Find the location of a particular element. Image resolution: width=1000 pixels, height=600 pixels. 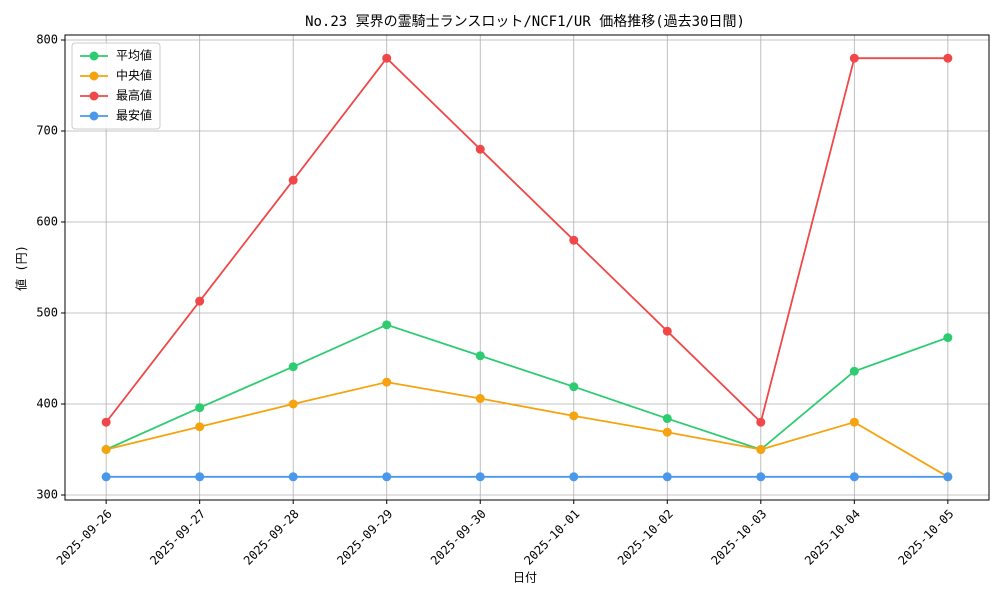

y-tick-label: 300 is located at coordinates (47, 494).